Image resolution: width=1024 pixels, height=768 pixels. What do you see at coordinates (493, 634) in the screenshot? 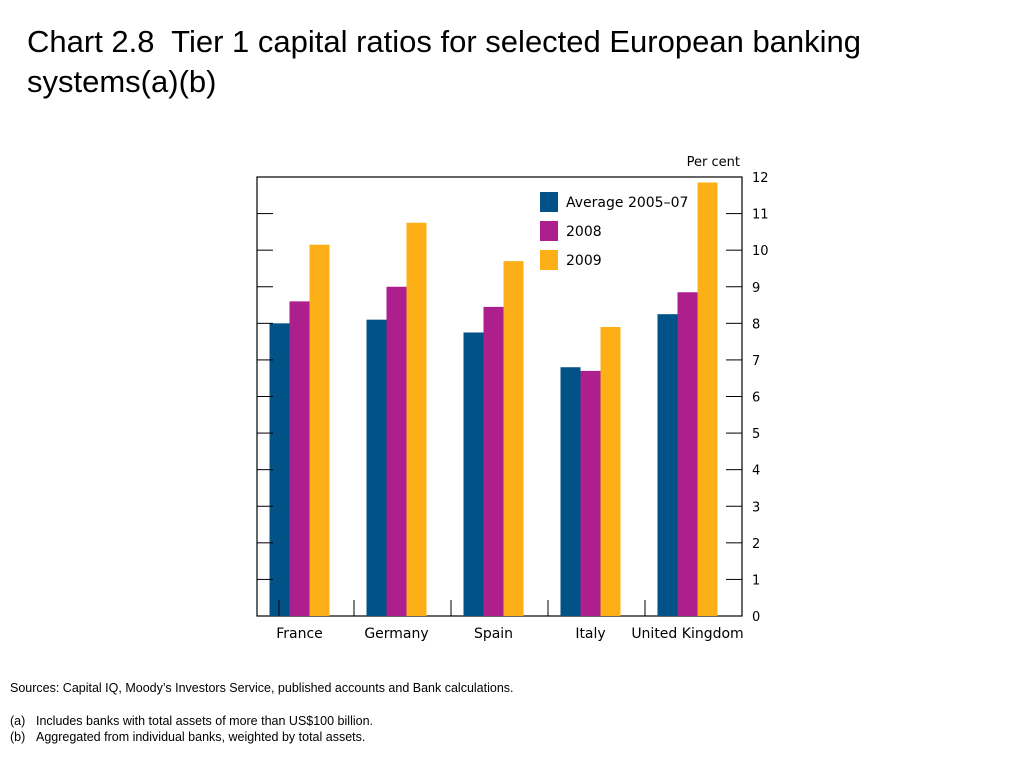
I see `x-category-label: Spain` at bounding box center [493, 634].